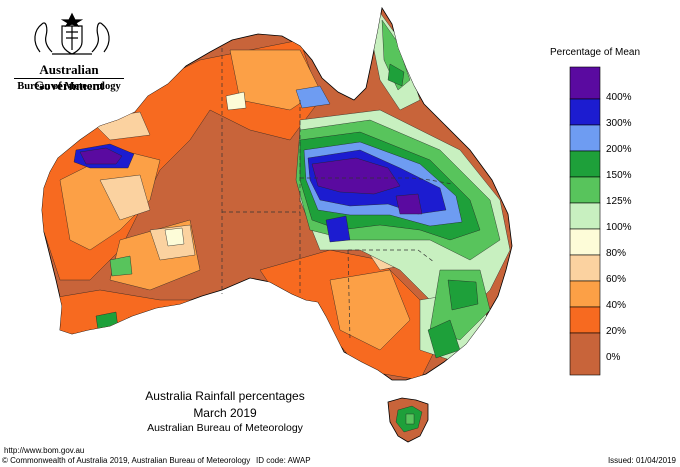 The height and width of the screenshot is (467, 680). Describe the element at coordinates (616, 279) in the screenshot. I see `legend-label: 60%` at that location.